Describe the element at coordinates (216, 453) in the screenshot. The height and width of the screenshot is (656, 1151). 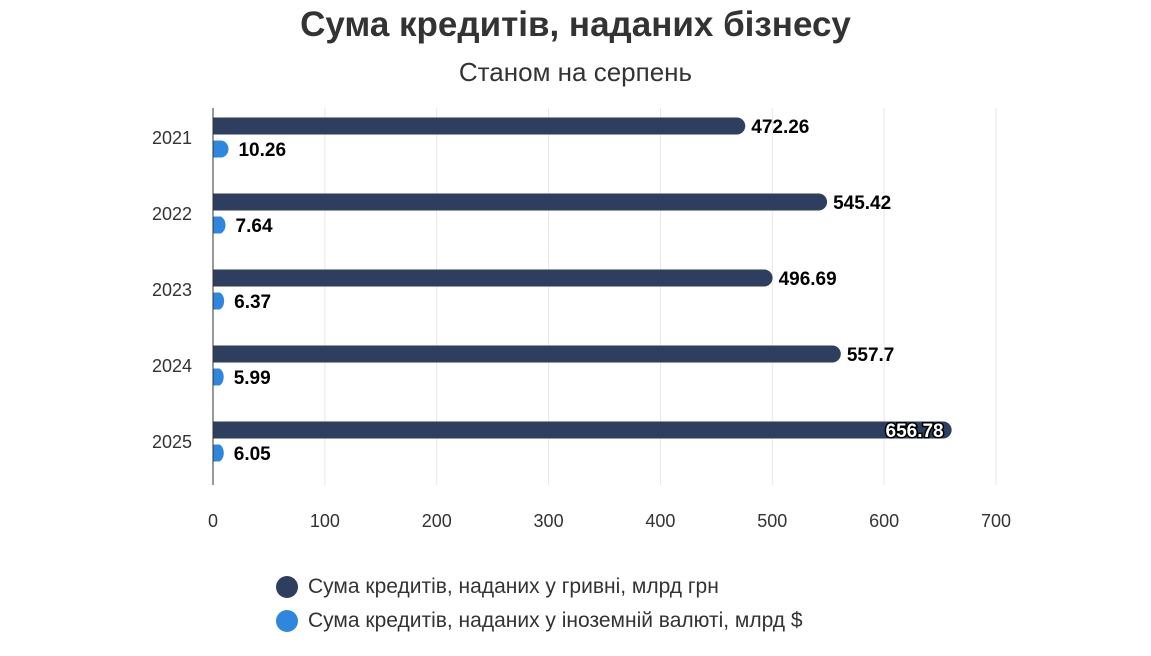
I see `bar-base-1-2025` at that location.